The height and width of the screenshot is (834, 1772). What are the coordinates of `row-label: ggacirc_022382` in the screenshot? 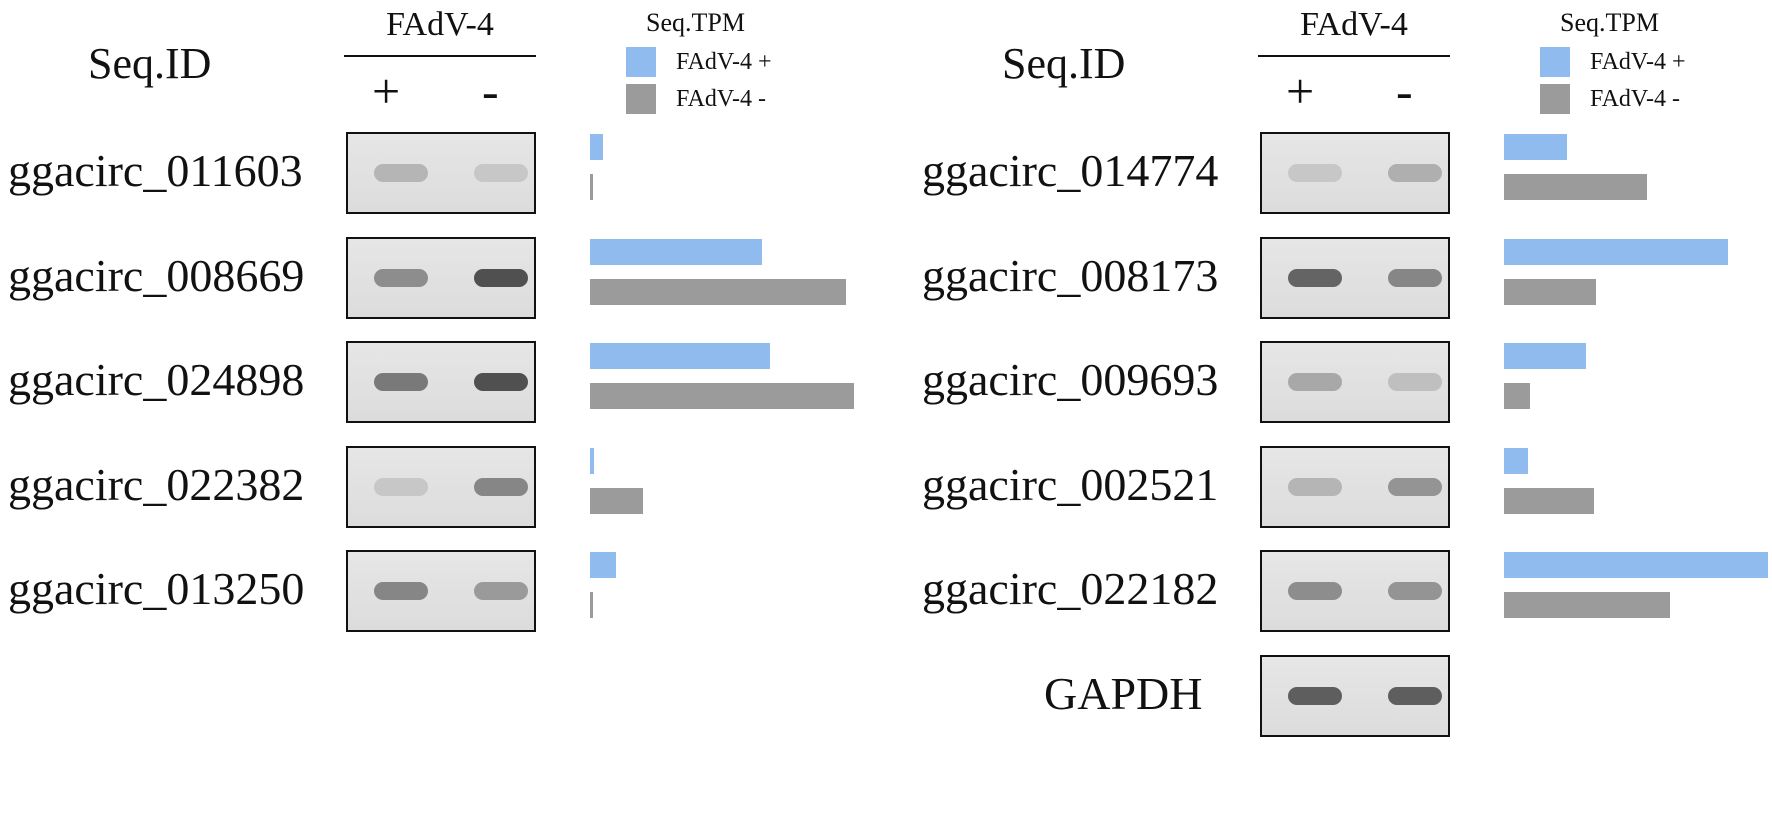 It's located at (156, 484).